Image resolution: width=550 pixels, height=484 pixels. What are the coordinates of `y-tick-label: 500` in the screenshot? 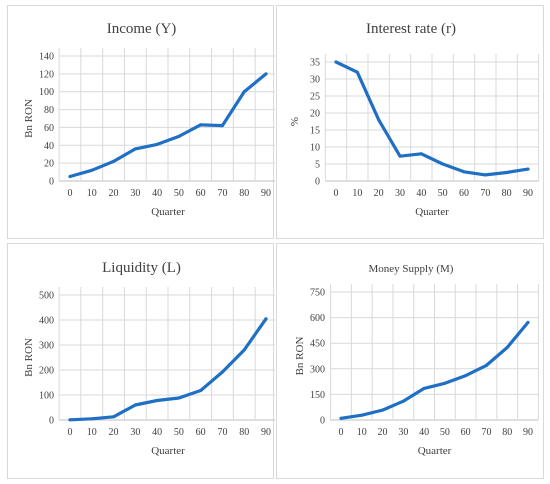 It's located at (46, 296).